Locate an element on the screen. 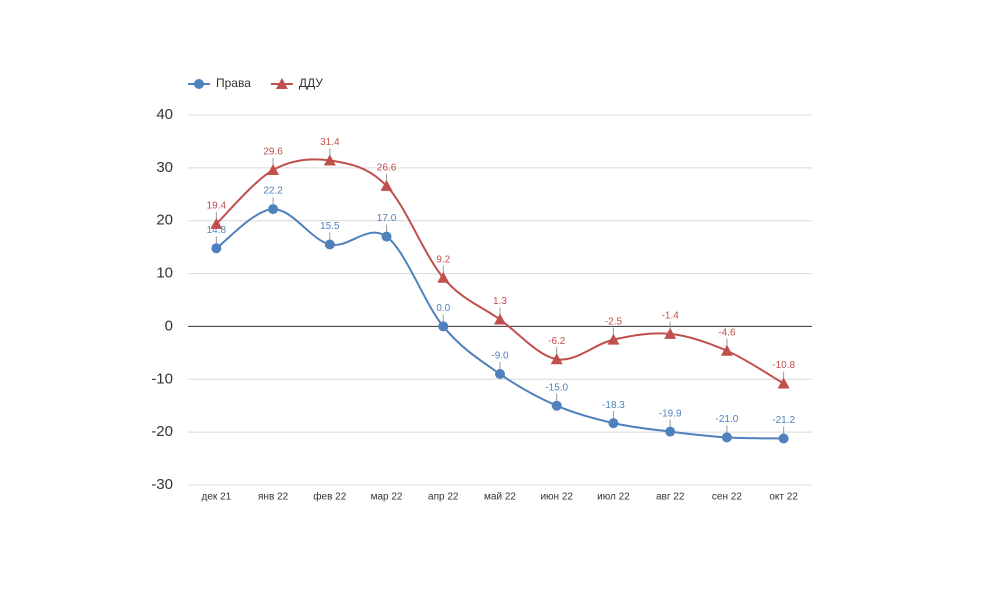 This screenshot has height=600, width=1000. y-tick-label: 0 is located at coordinates (169, 325).